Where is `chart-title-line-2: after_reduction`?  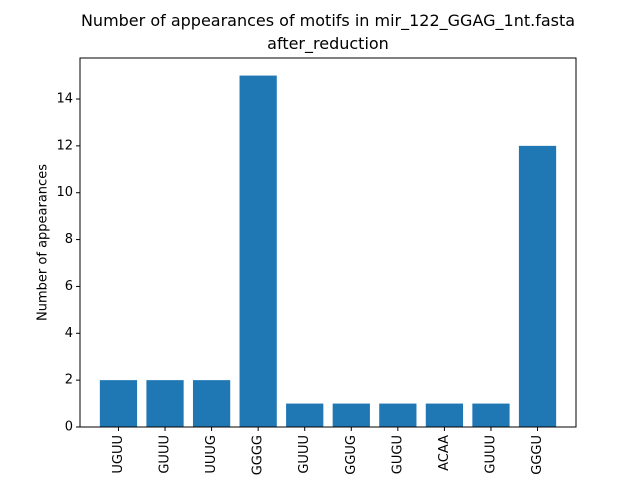
chart-title-line-2: after_reduction is located at coordinates (328, 43).